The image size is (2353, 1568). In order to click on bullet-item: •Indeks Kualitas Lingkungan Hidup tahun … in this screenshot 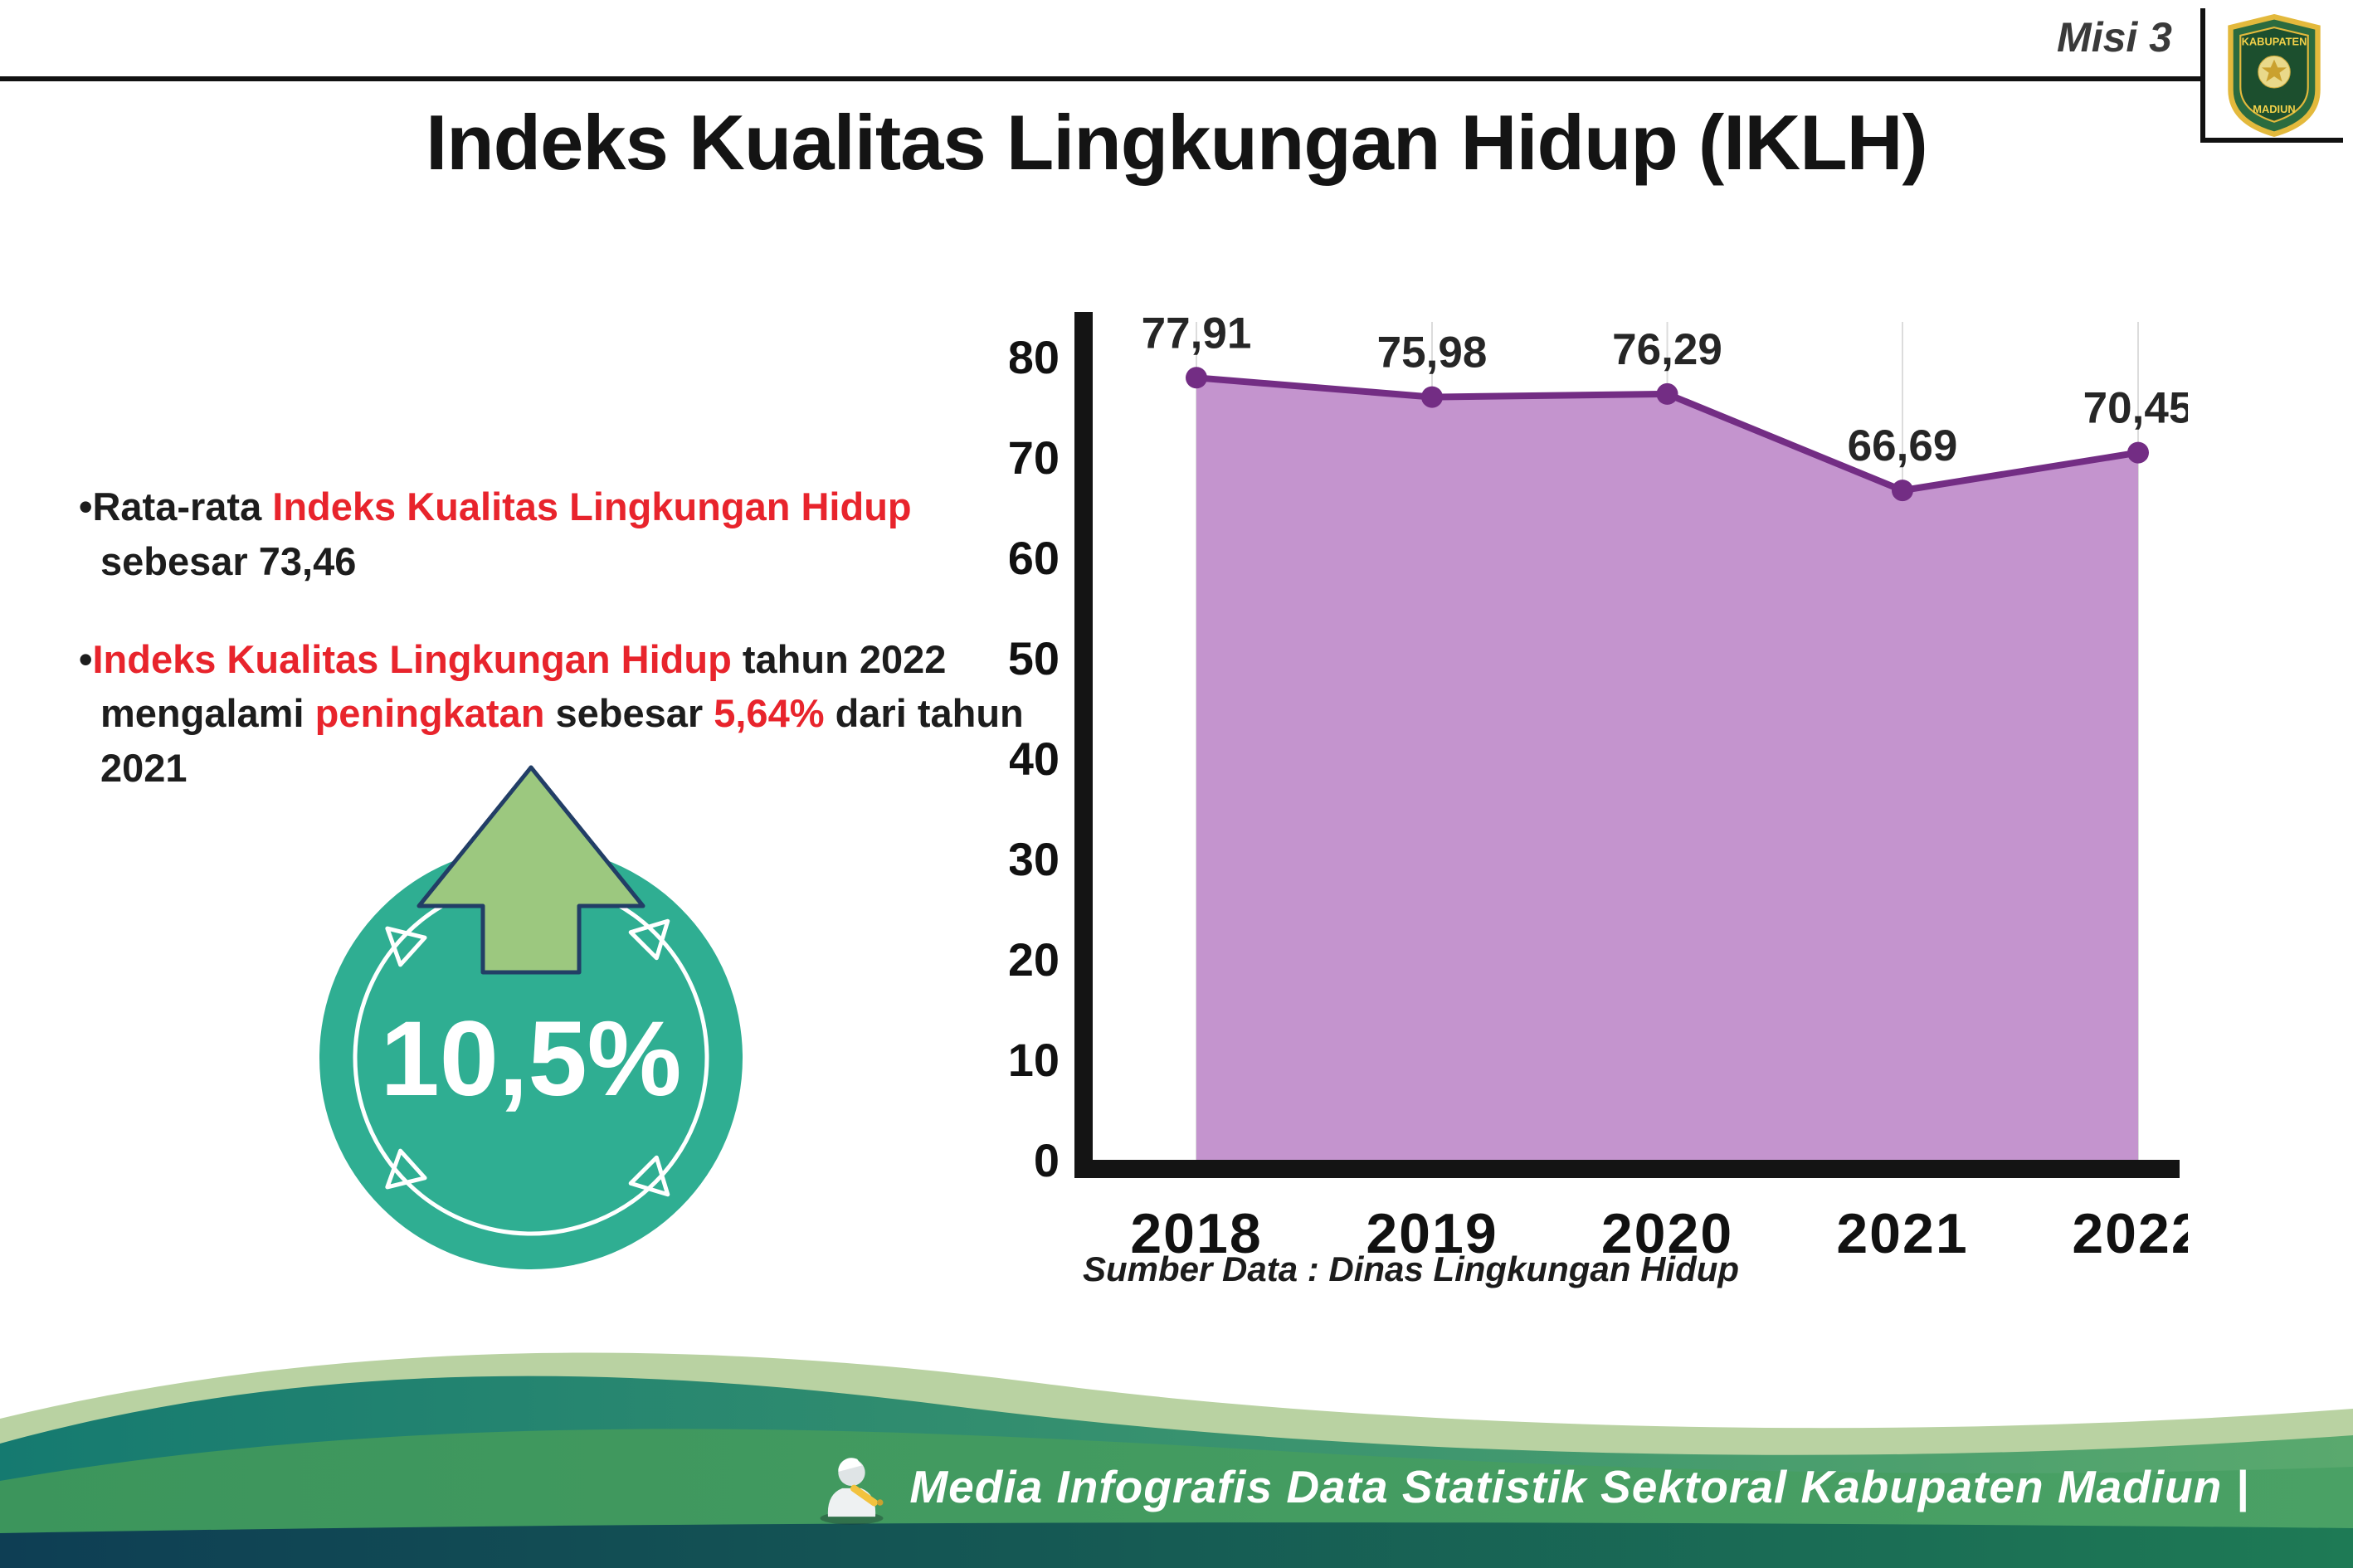, I will do `click(556, 714)`.